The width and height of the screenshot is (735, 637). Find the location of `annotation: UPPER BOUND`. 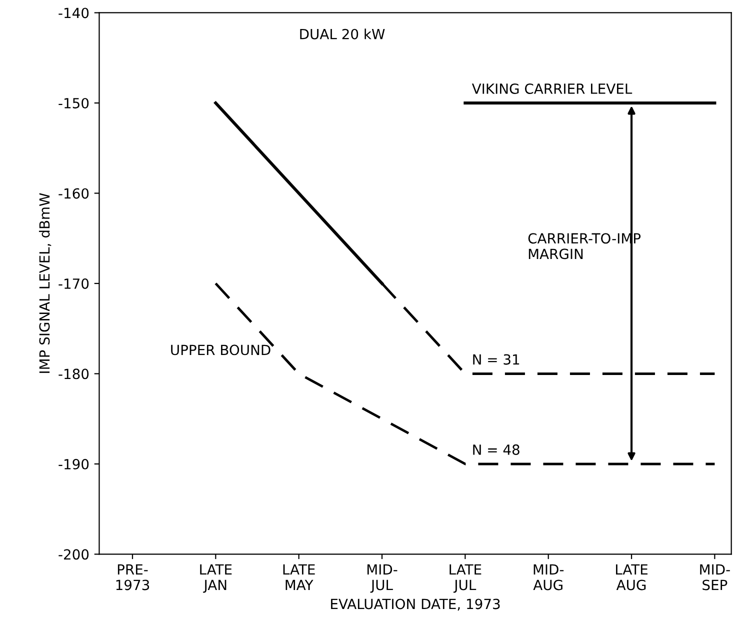

annotation: UPPER BOUND is located at coordinates (220, 350).